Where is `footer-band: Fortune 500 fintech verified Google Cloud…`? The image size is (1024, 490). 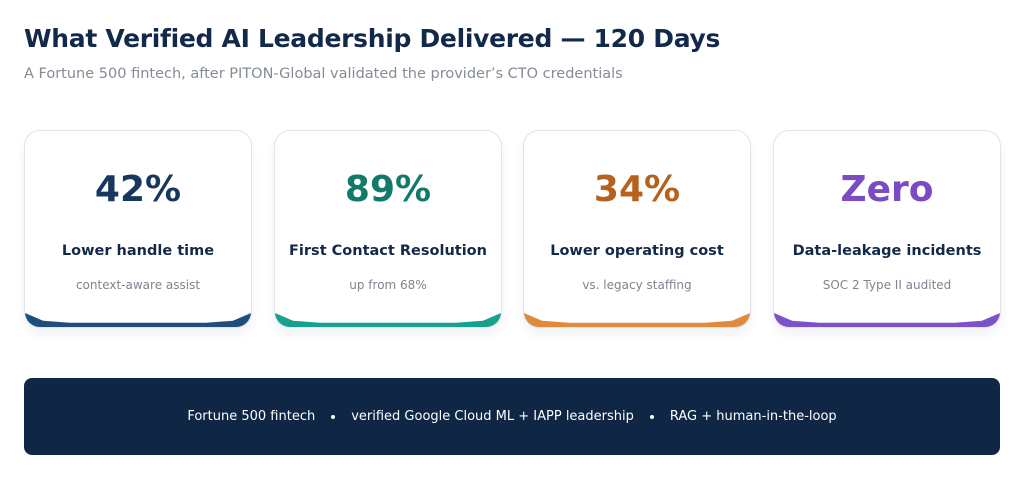
footer-band: Fortune 500 fintech verified Google Cloud… is located at coordinates (512, 416).